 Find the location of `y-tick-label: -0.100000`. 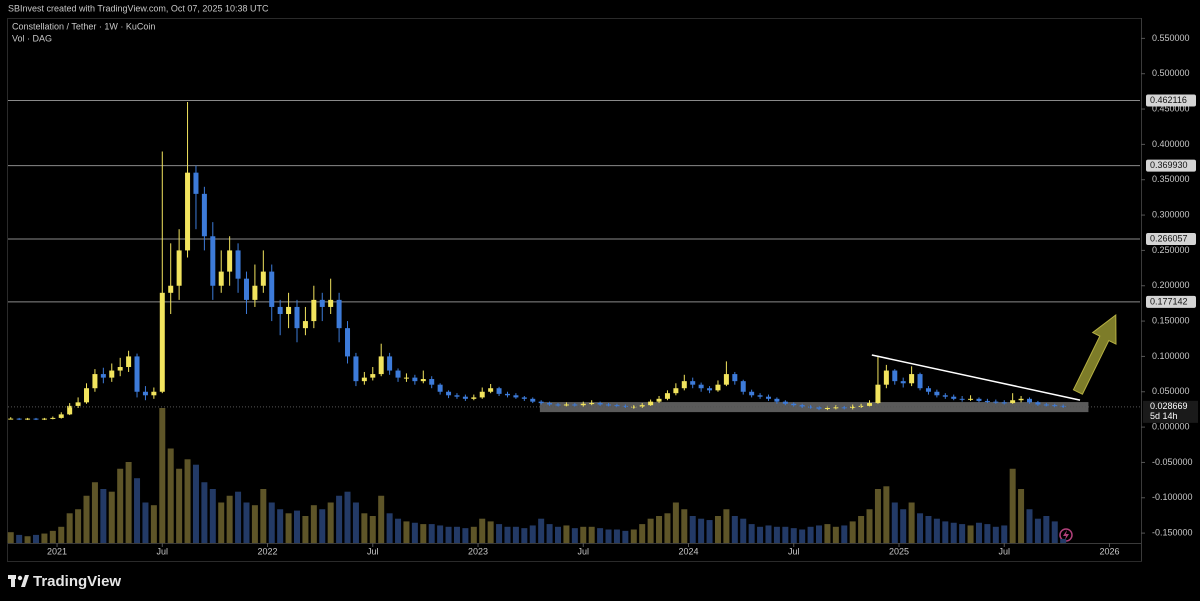

y-tick-label: -0.100000 is located at coordinates (1172, 497).